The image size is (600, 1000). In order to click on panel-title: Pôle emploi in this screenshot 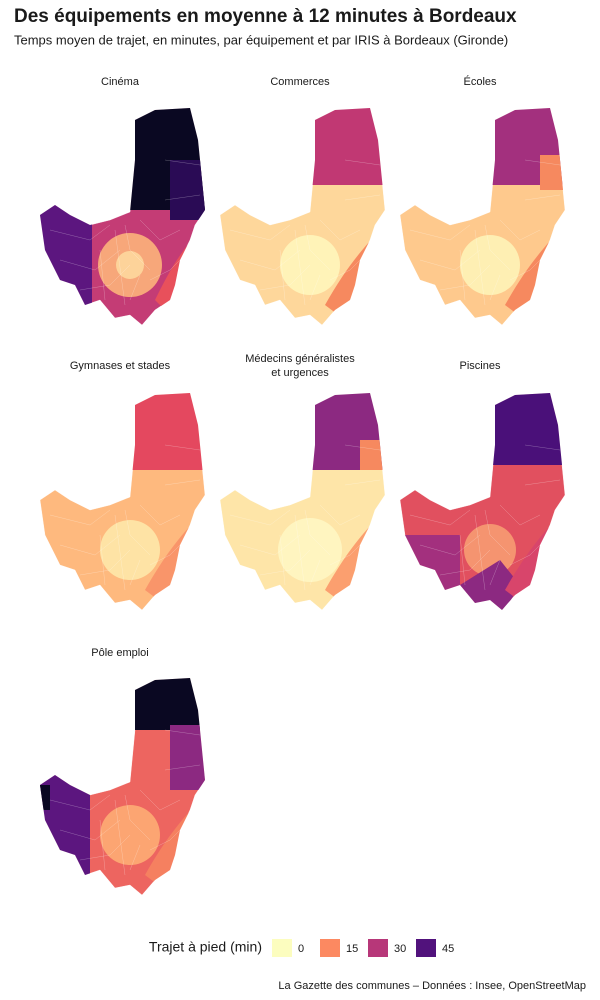, I will do `click(119, 653)`.